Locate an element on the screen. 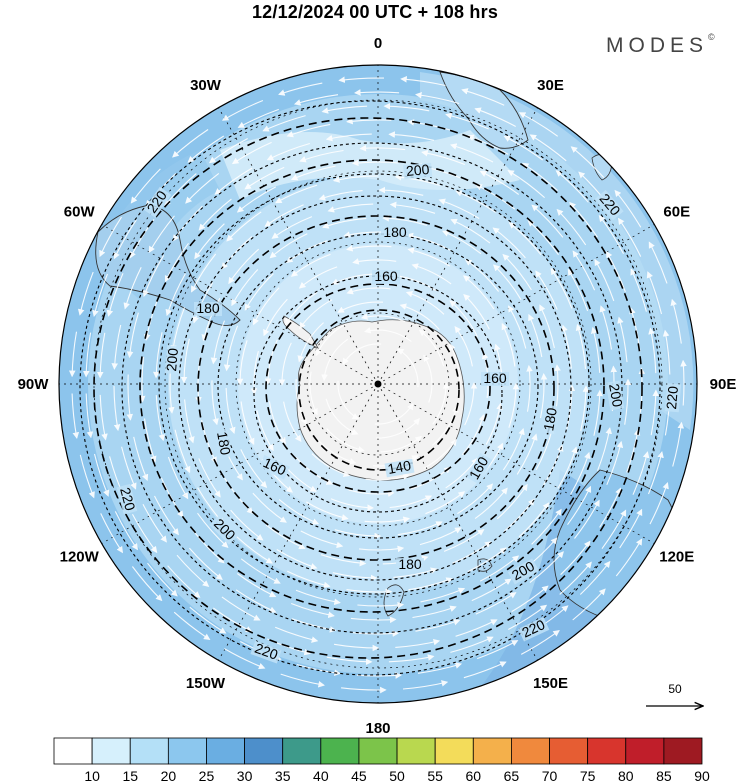 The width and height of the screenshot is (750, 782). contour-label: 200 is located at coordinates (417, 170).